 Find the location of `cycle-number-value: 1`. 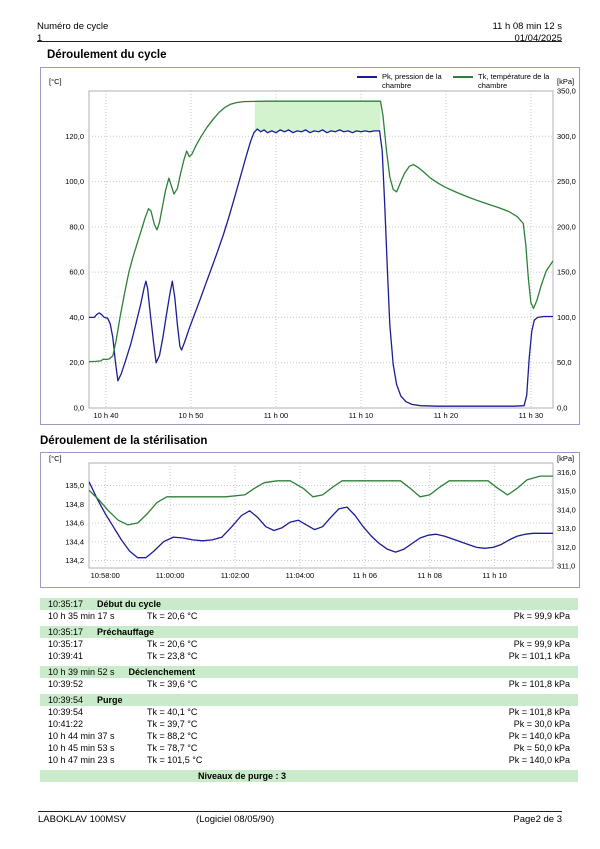

cycle-number-value: 1 is located at coordinates (40, 38).